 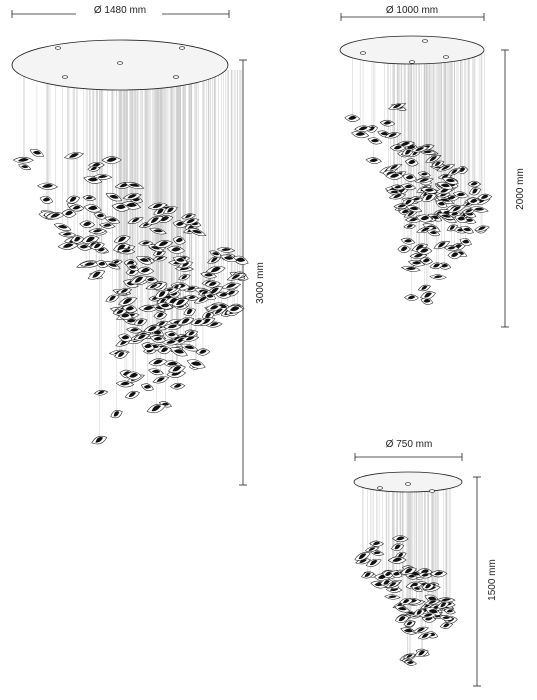 I want to click on canopy-large, so click(x=120, y=65).